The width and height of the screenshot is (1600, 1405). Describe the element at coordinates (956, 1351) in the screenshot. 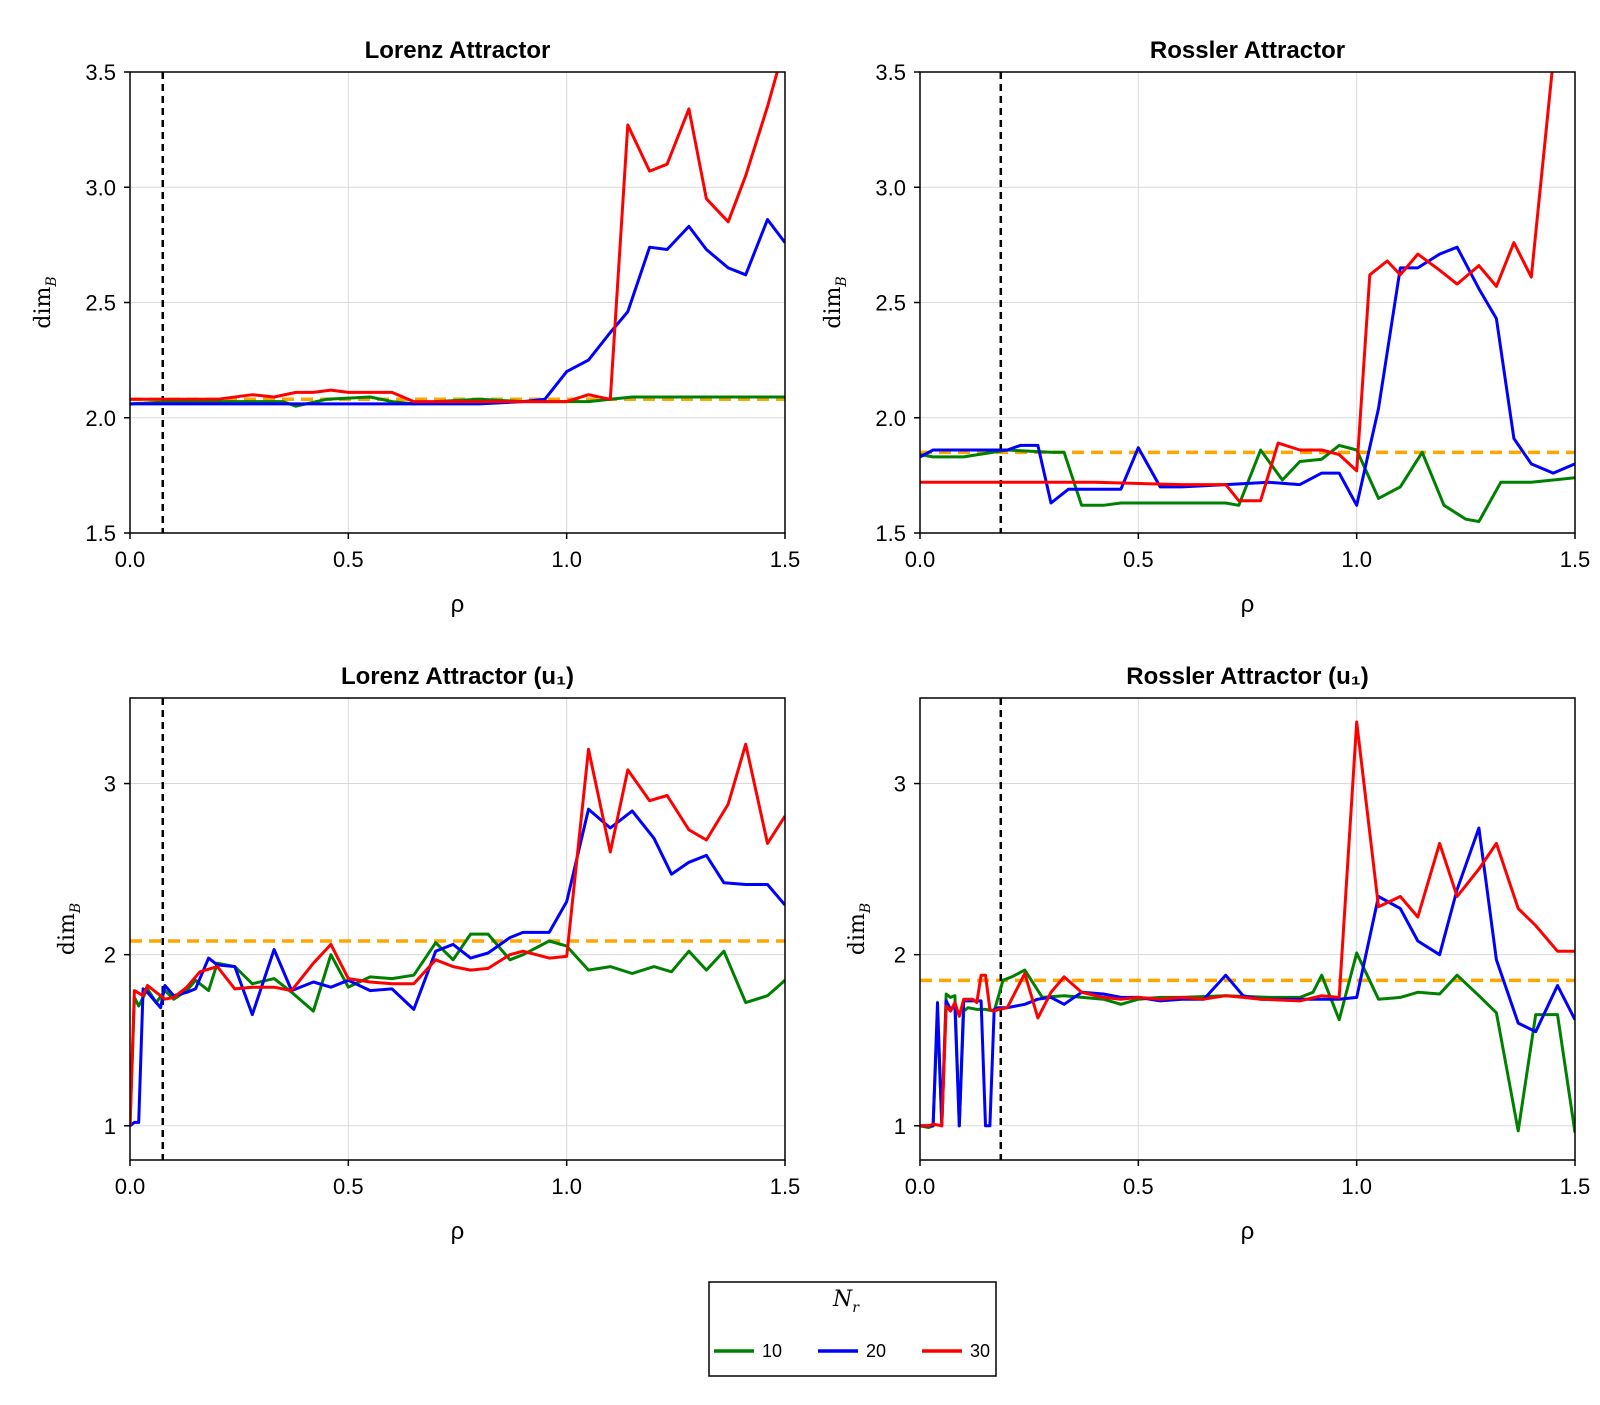

I see `legend-entry-30: 30` at that location.